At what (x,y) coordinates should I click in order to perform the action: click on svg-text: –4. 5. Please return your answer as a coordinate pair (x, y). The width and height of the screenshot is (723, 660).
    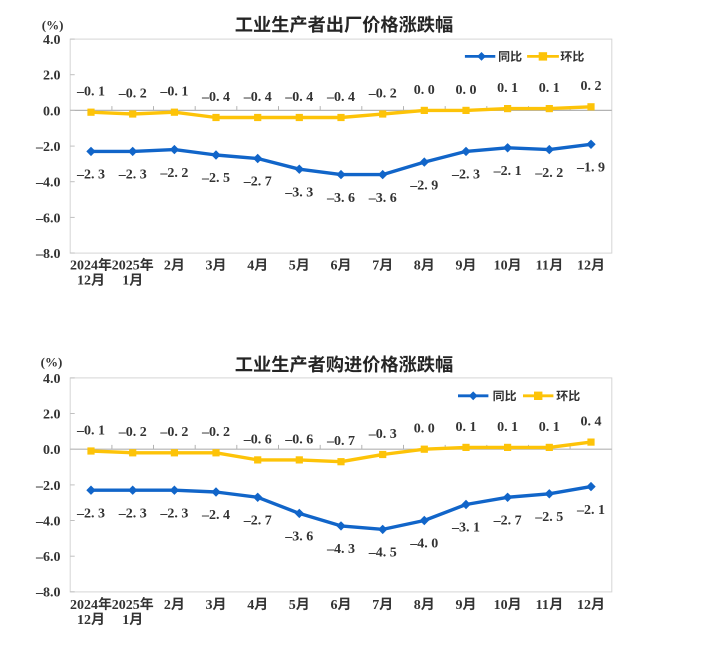
    Looking at the image, I should click on (382, 553).